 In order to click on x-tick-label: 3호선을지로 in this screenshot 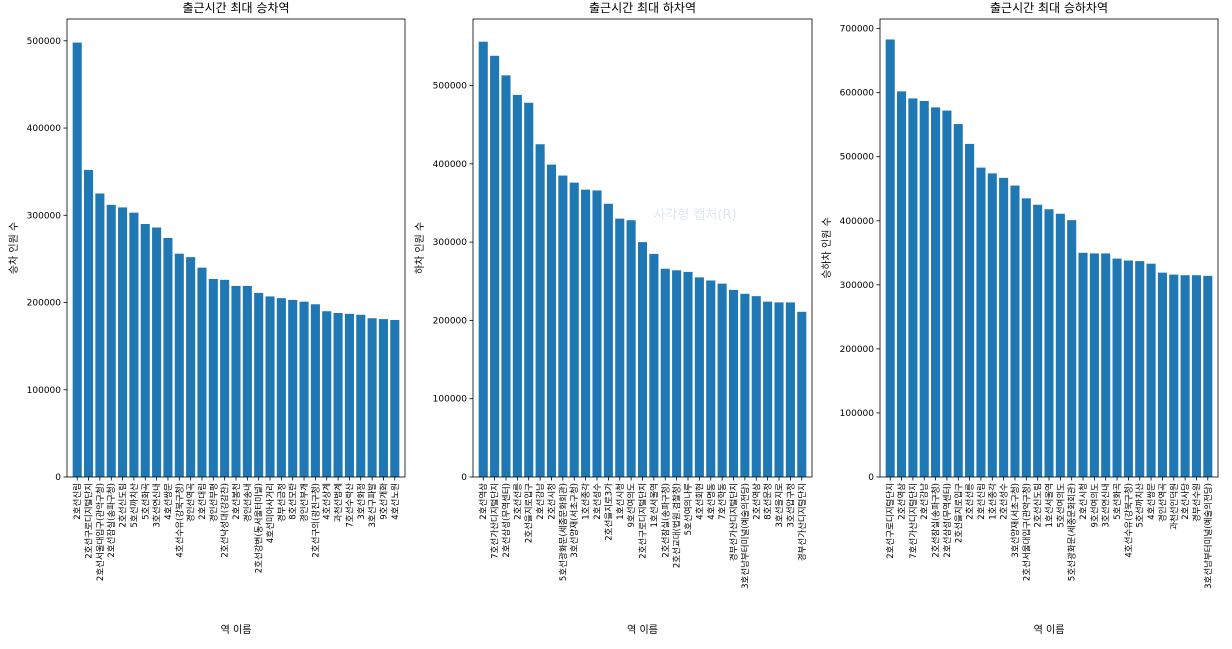, I will do `click(780, 505)`.